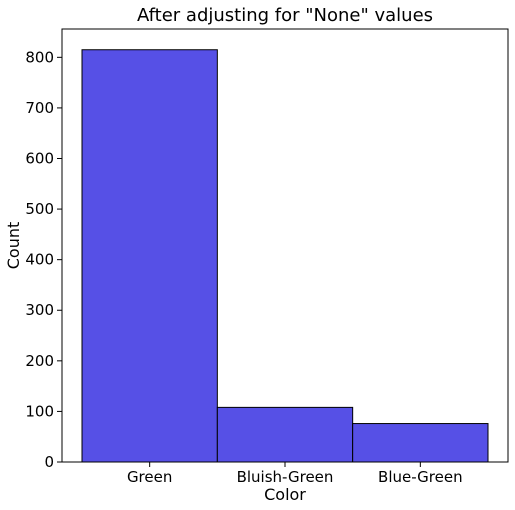  I want to click on x-axis-ticks: Green Bluish-Green Blue-Green, so click(295, 474).